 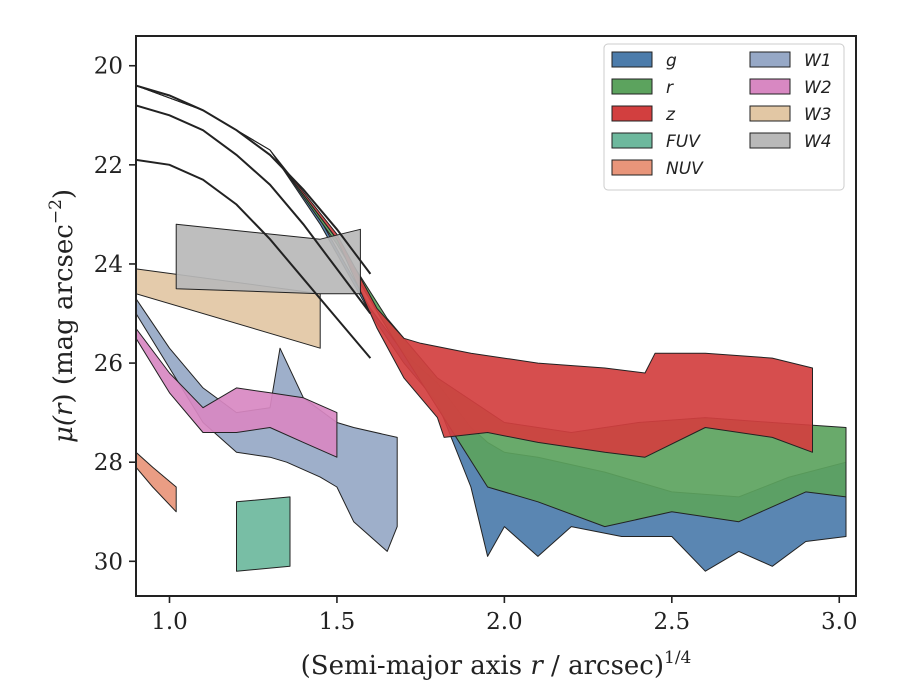 I want to click on legend: grz FUV NUV W1 W2 W3 W4, so click(x=724, y=117).